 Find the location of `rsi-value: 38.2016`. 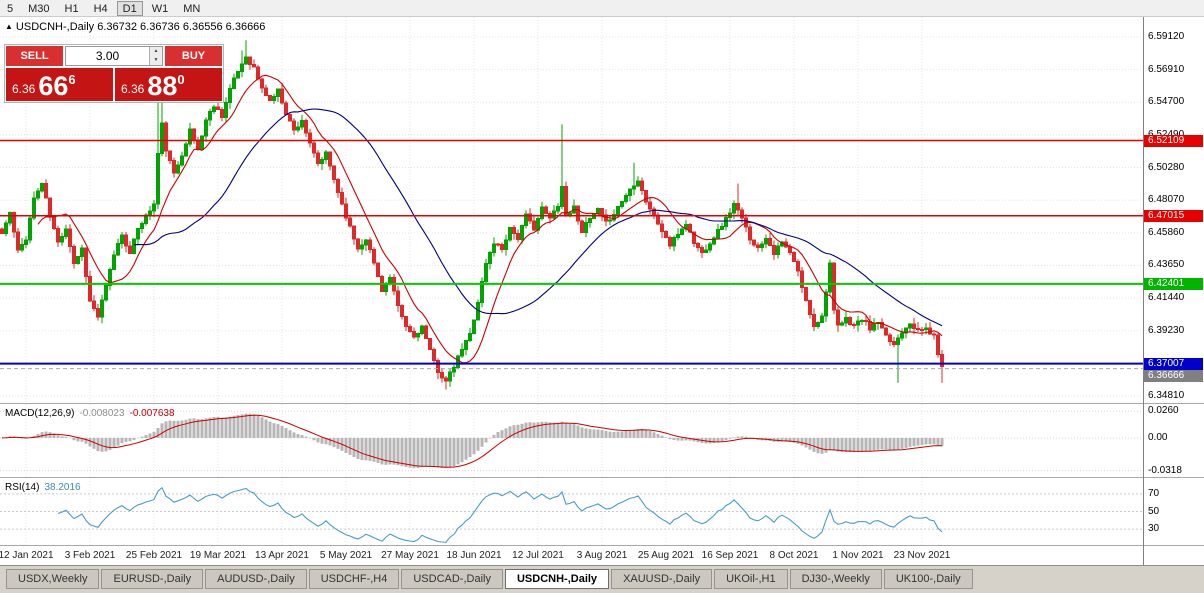

rsi-value: 38.2016 is located at coordinates (62, 487).